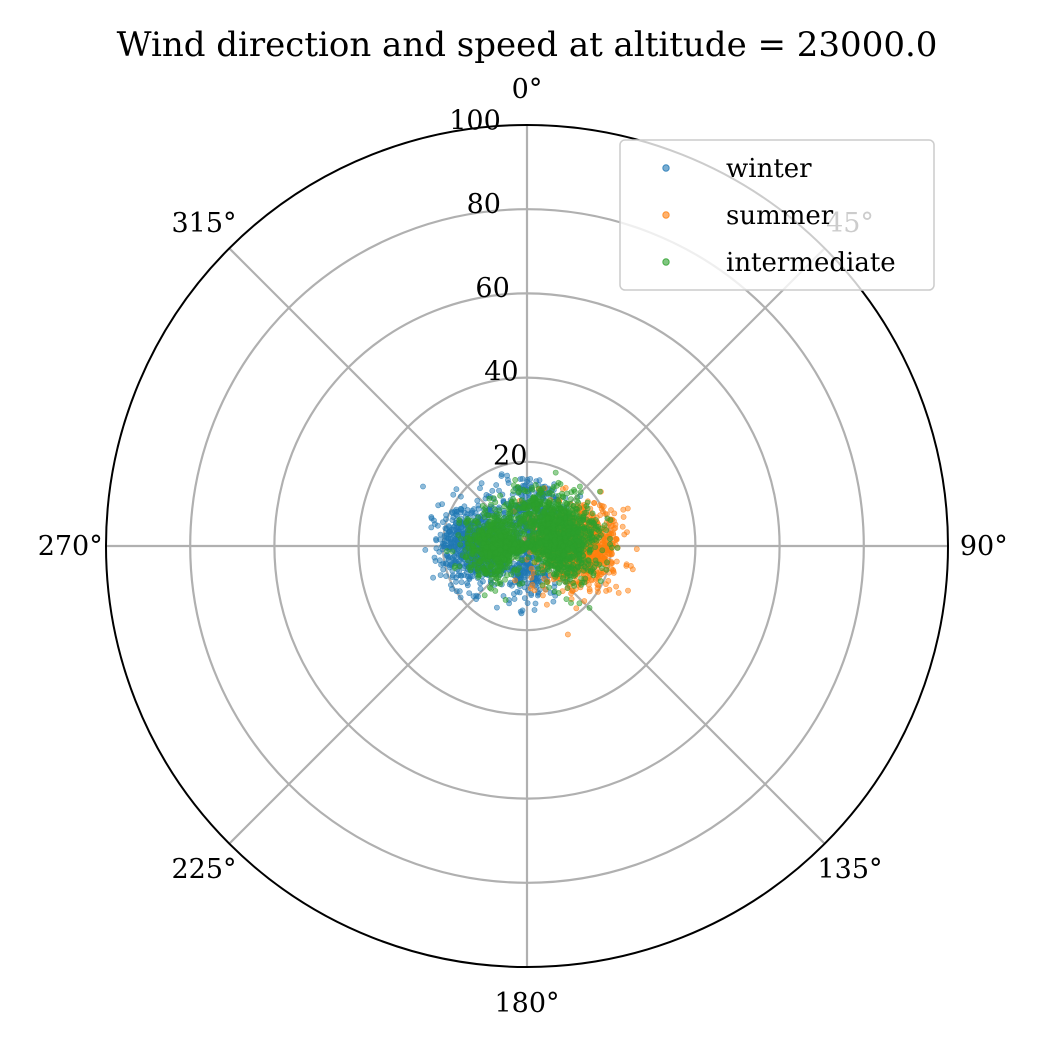  Describe the element at coordinates (70, 546) in the screenshot. I see `theta-tick-270: 270°` at that location.